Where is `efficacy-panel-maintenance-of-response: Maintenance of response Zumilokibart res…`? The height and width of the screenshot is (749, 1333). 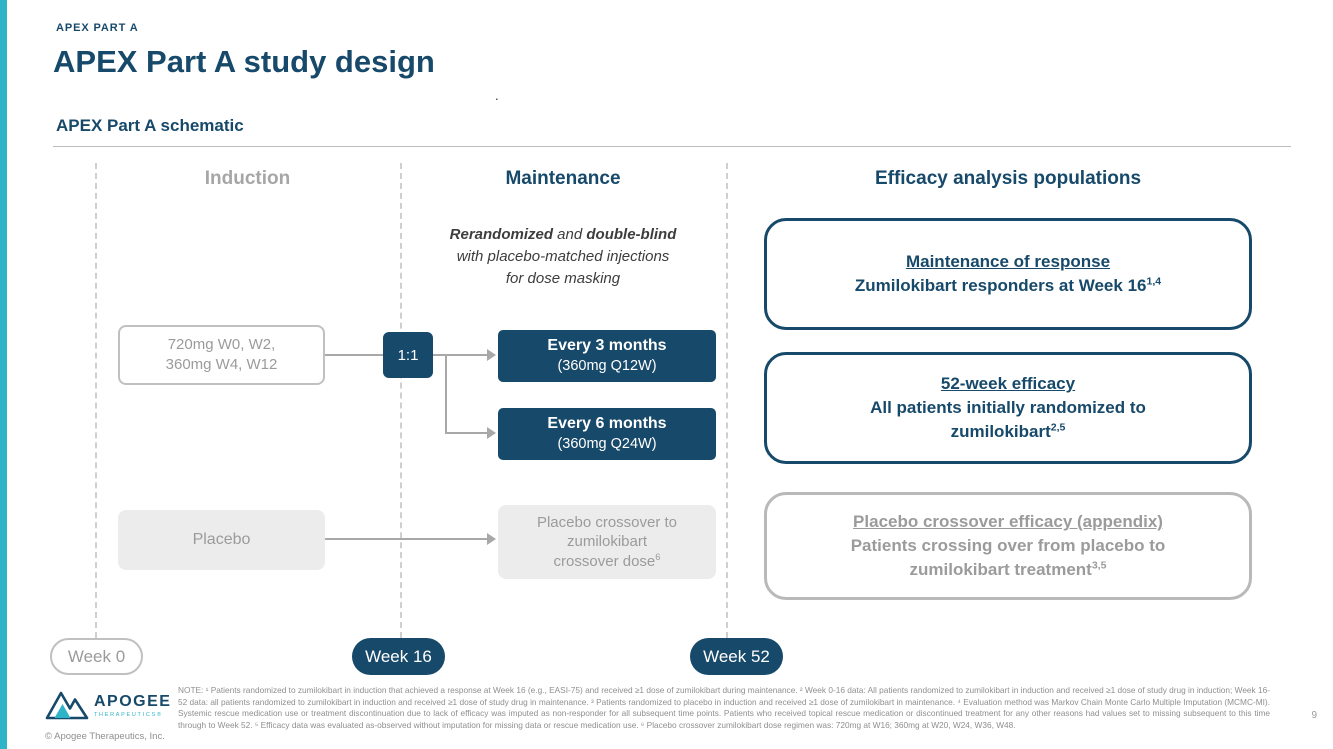 efficacy-panel-maintenance-of-response: Maintenance of response Zumilokibart res… is located at coordinates (1008, 274).